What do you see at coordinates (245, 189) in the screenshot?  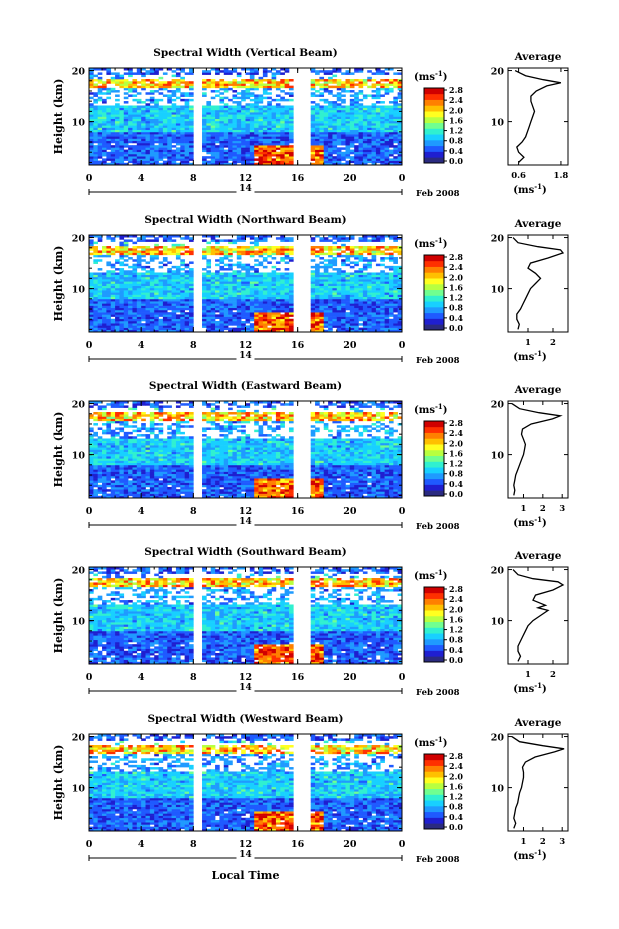 I see `date-tick-label: 14` at bounding box center [245, 189].